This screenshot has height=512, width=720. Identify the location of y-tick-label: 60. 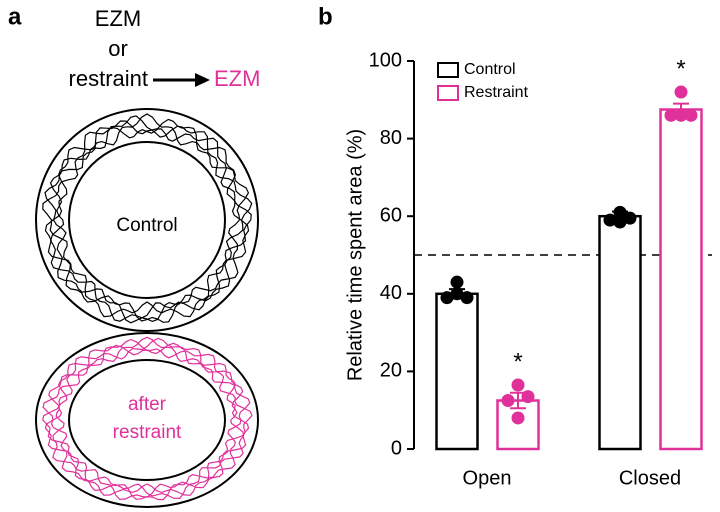
(391, 215).